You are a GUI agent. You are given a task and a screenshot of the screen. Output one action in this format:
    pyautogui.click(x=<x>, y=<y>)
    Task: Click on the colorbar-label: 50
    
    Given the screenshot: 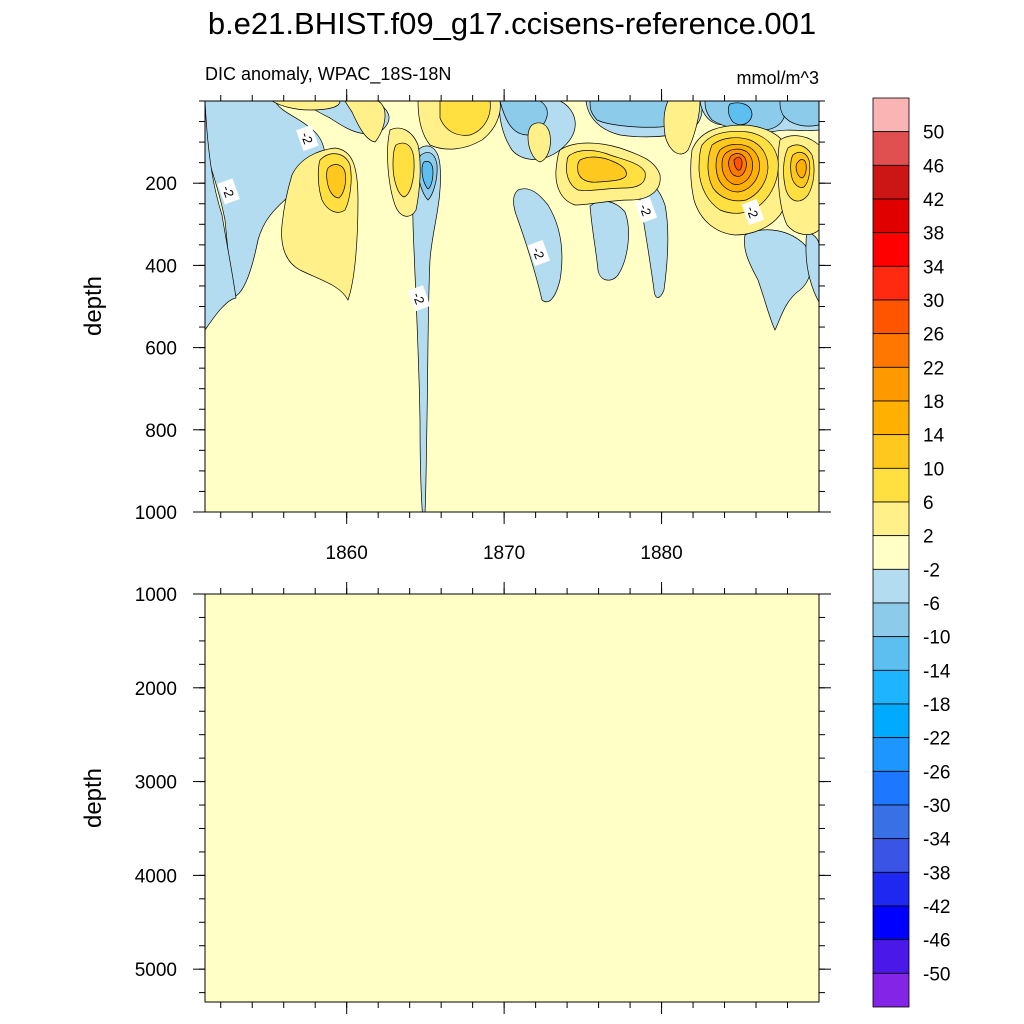 What is the action you would take?
    pyautogui.click(x=933, y=133)
    